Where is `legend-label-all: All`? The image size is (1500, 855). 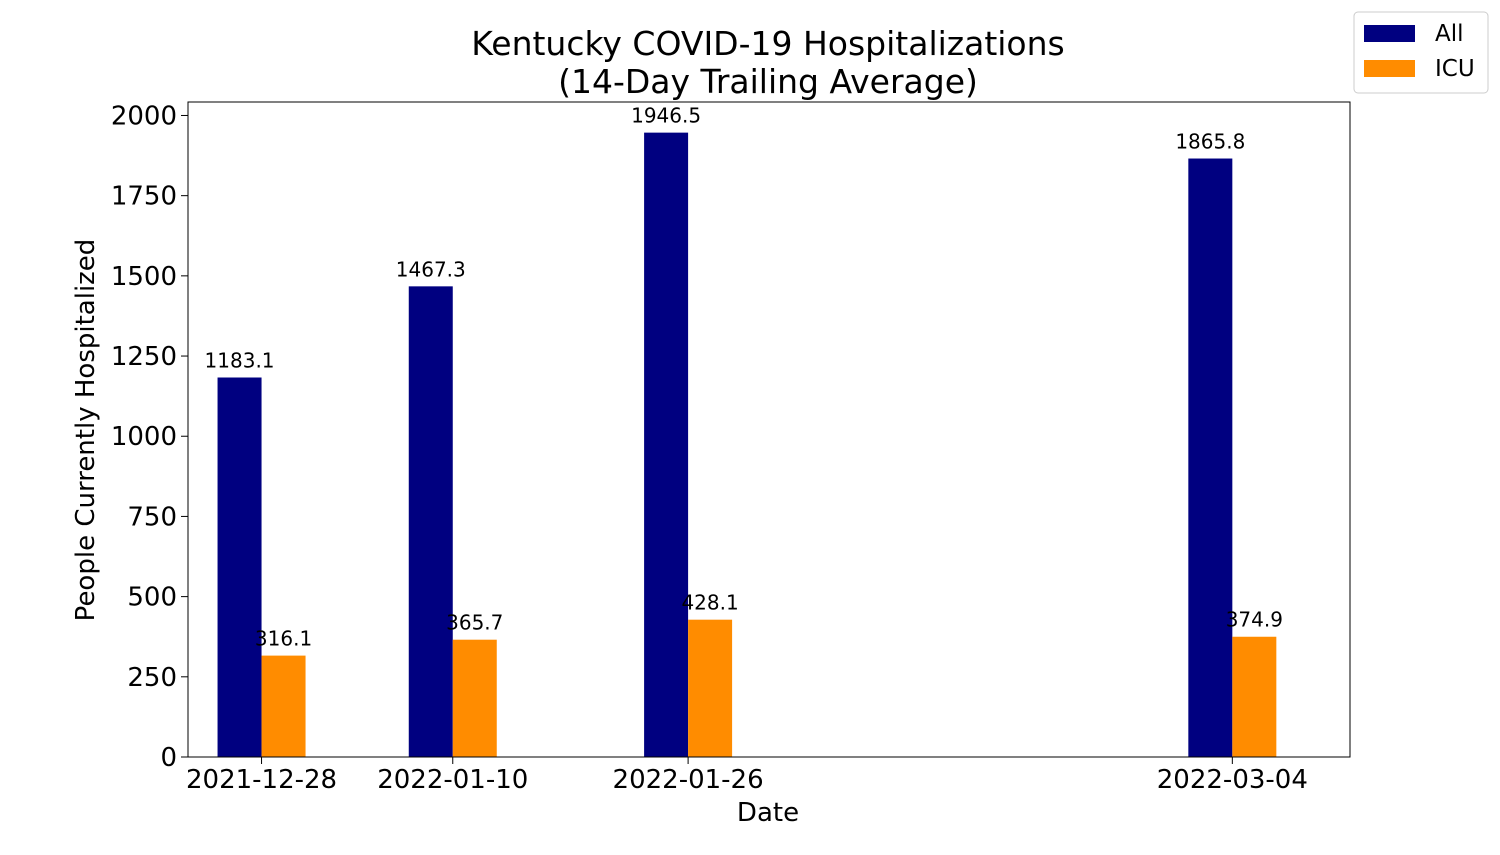 legend-label-all: All is located at coordinates (1449, 34).